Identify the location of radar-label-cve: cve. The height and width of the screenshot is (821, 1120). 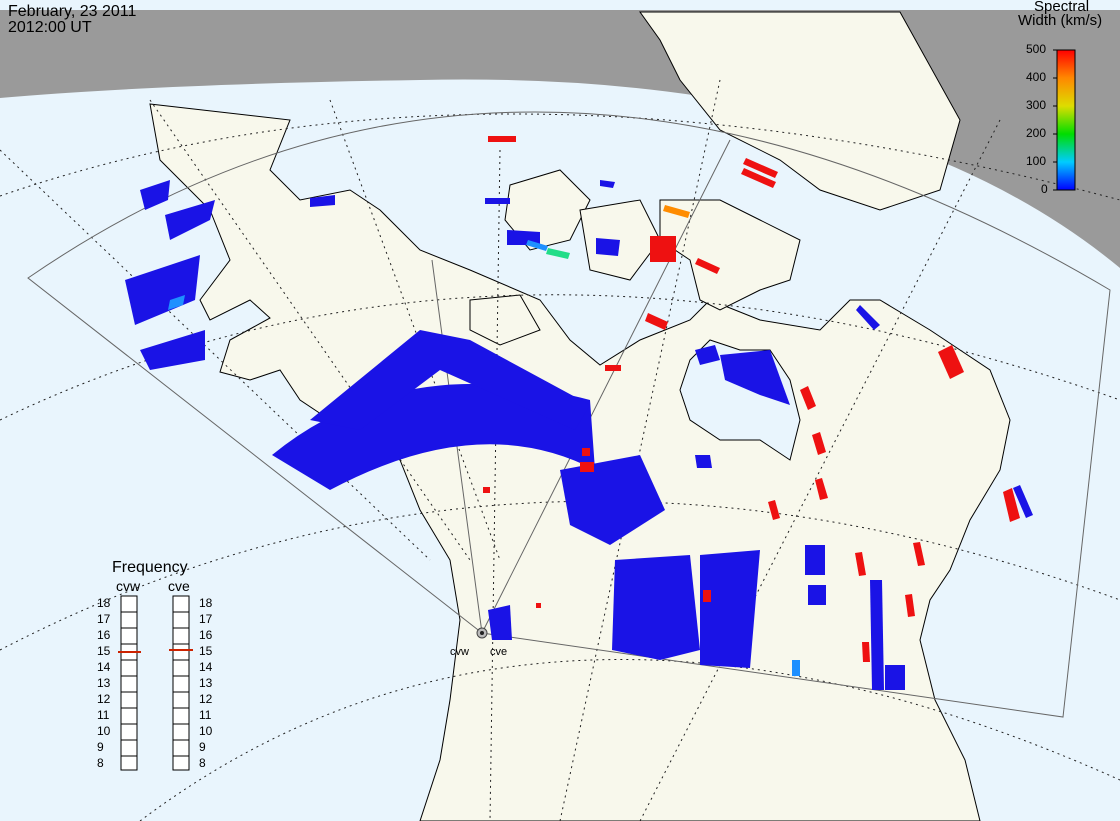
(499, 652).